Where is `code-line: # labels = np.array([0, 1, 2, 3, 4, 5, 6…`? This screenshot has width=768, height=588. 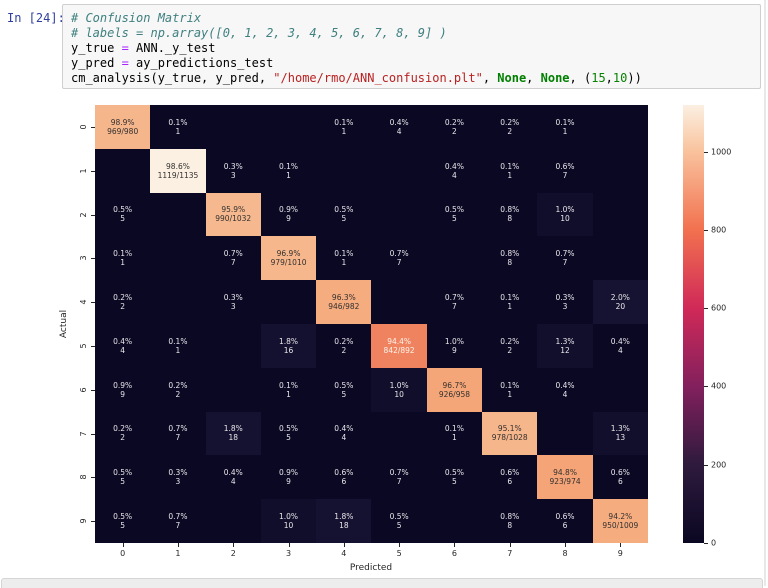
code-line: # labels = np.array([0, 1, 2, 3, 4, 5, 6… is located at coordinates (259, 33).